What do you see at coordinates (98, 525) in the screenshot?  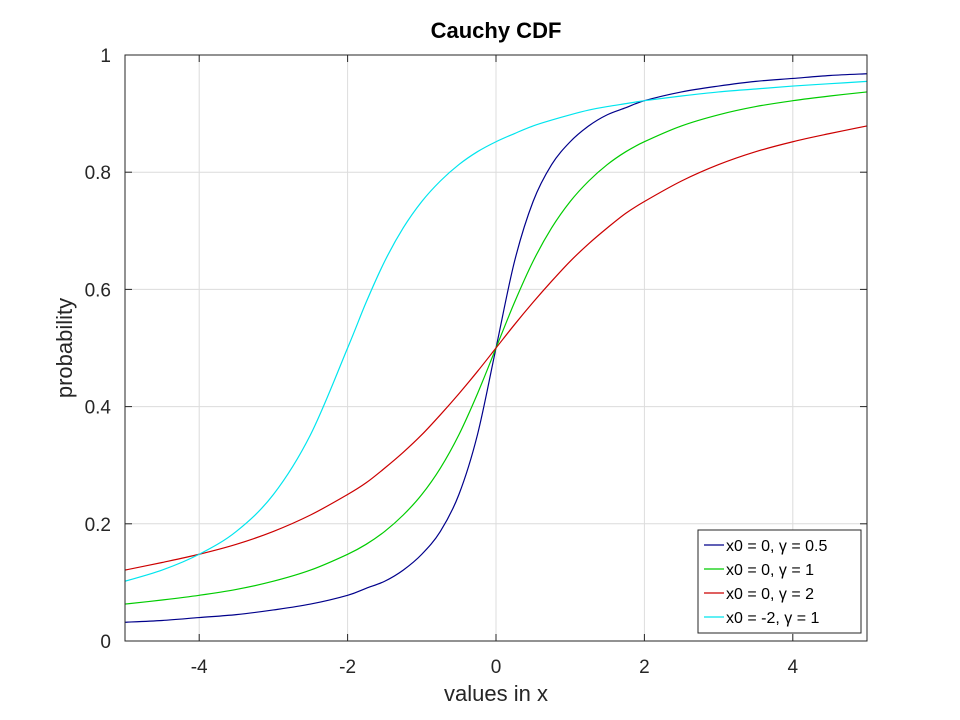 I see `y-tick-label: 0.2` at bounding box center [98, 525].